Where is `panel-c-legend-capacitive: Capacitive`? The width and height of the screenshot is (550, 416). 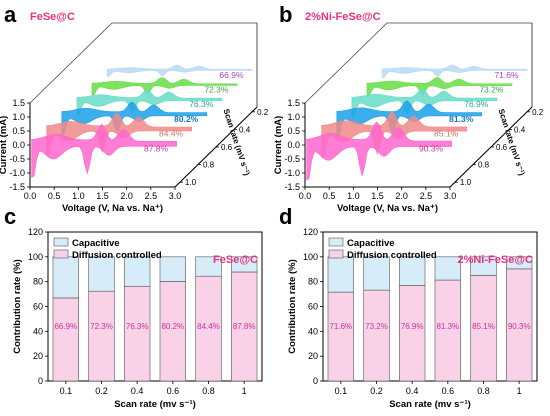
panel-c-legend-capacitive: Capacitive is located at coordinates (96, 243).